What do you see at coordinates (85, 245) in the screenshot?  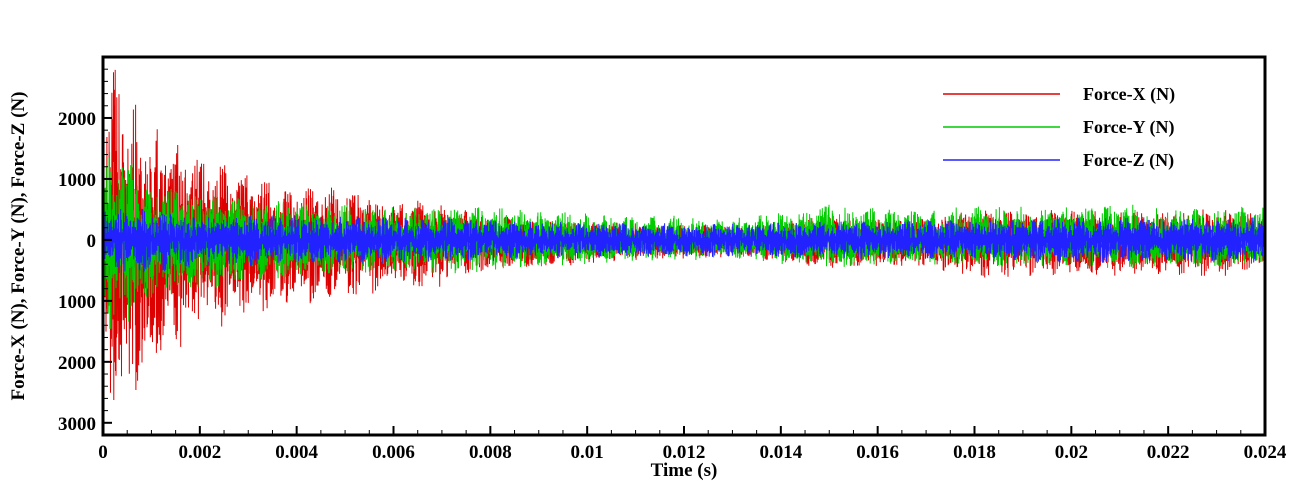 I see `y-axis: 2000 1000 0 1000 2000 3000` at bounding box center [85, 245].